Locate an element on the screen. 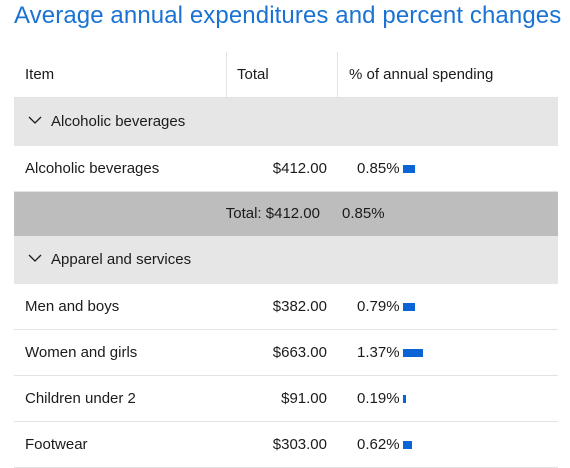  group-header-apparel-and-services: Apparel and services is located at coordinates (286, 260).